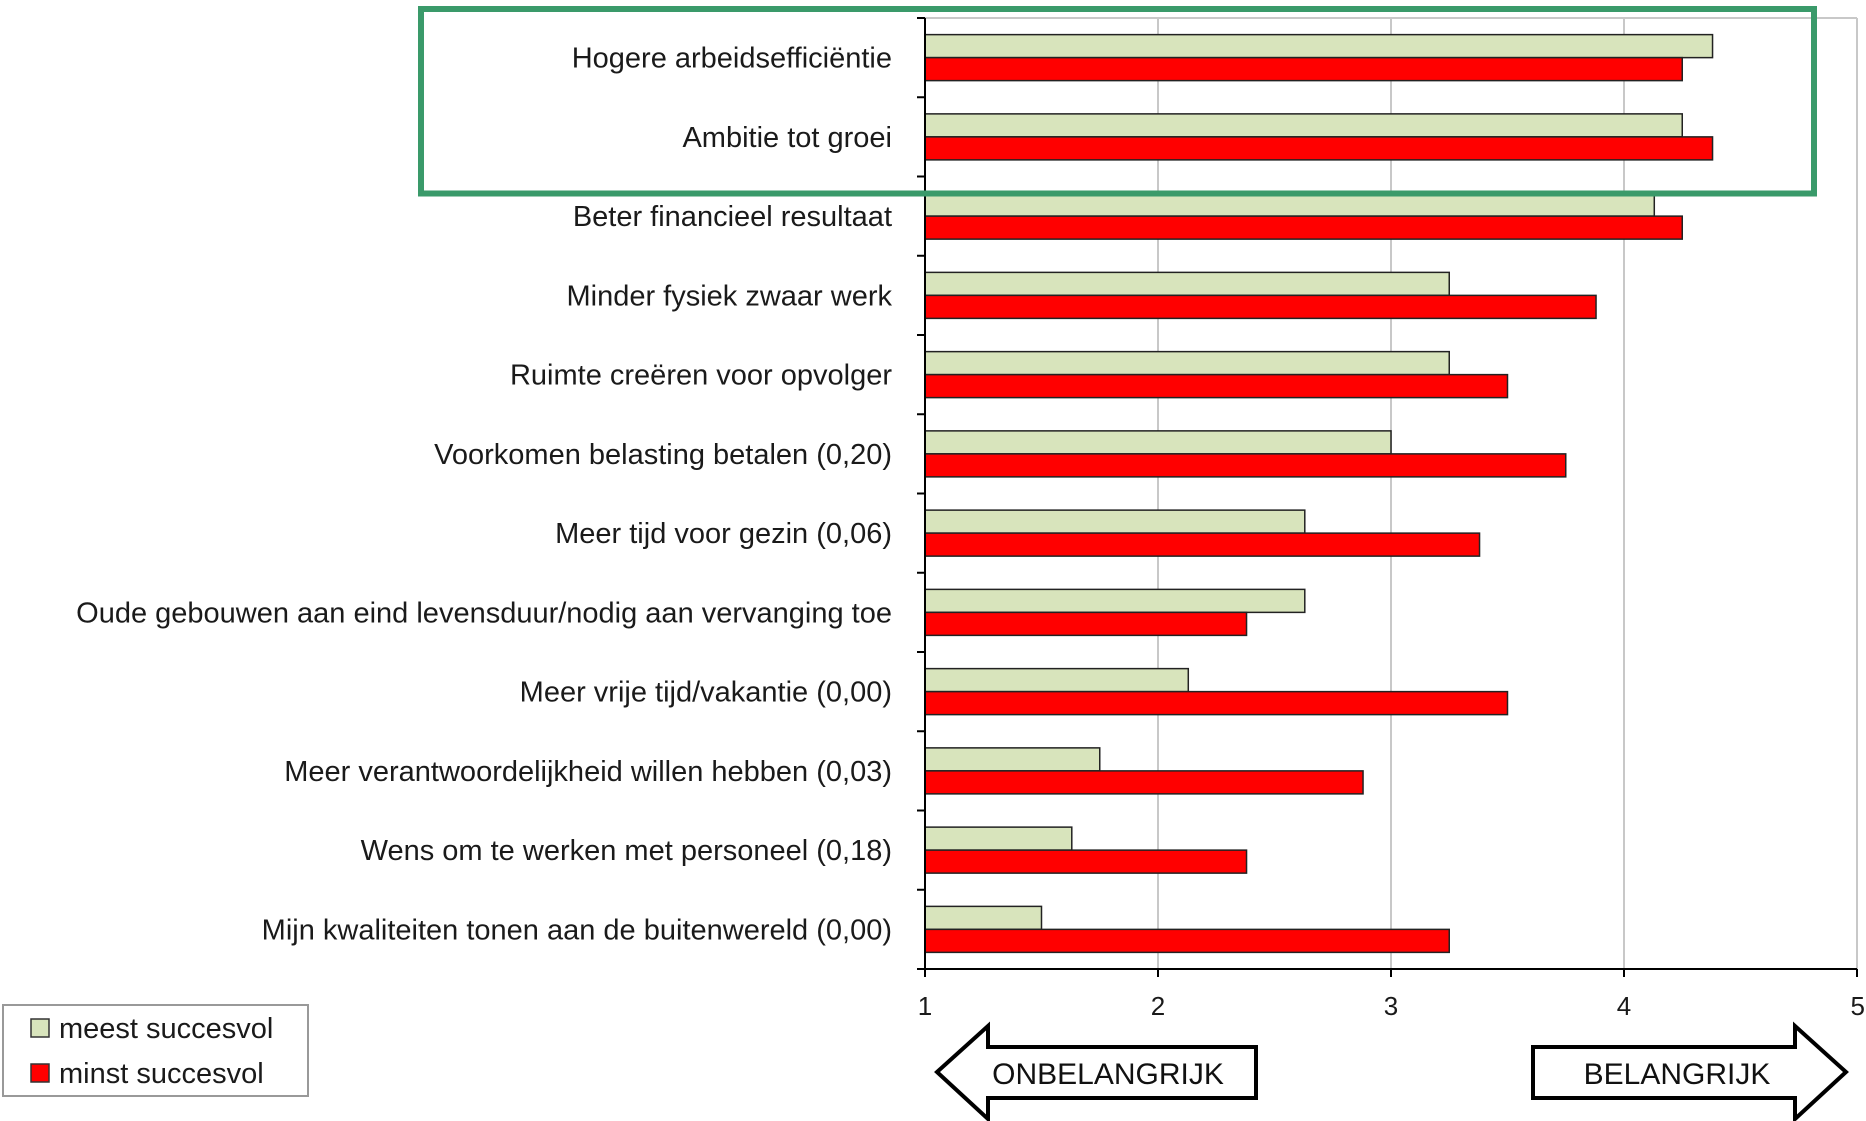 This screenshot has height=1121, width=1866. Describe the element at coordinates (1158, 1006) in the screenshot. I see `x-tick-label: 2` at that location.